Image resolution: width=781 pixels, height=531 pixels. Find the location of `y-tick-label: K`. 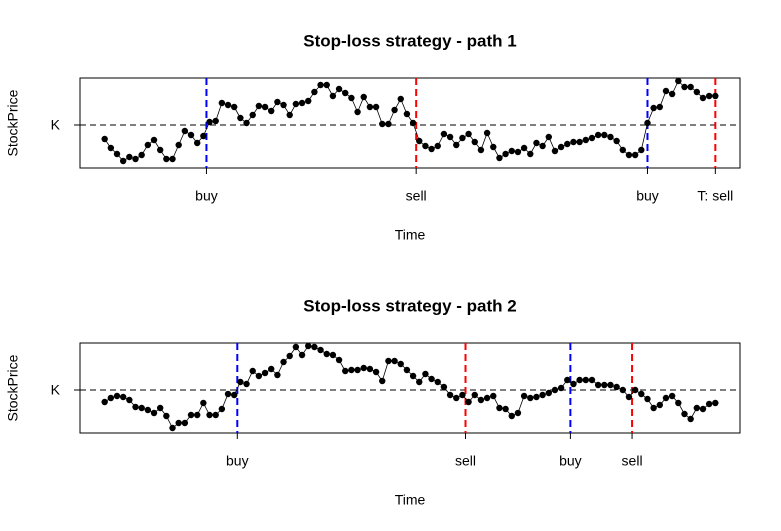

y-tick-label: K is located at coordinates (56, 390).